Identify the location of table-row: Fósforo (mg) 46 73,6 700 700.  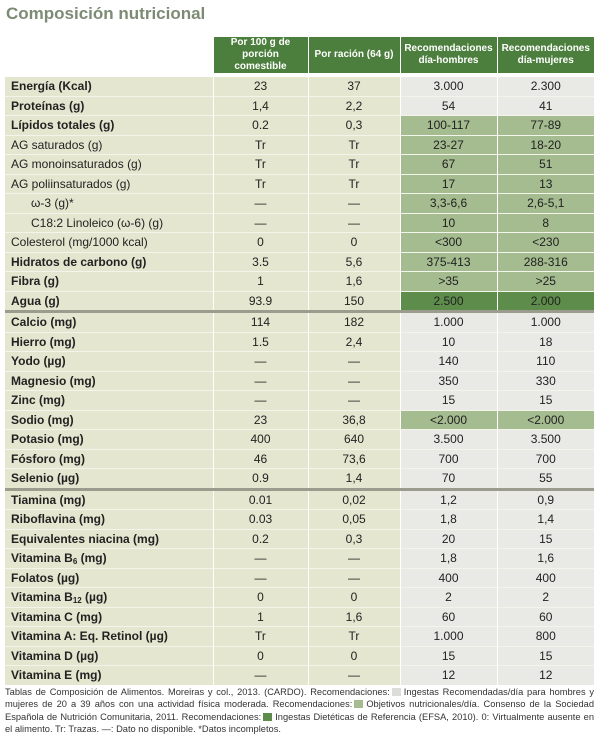
(299, 458).